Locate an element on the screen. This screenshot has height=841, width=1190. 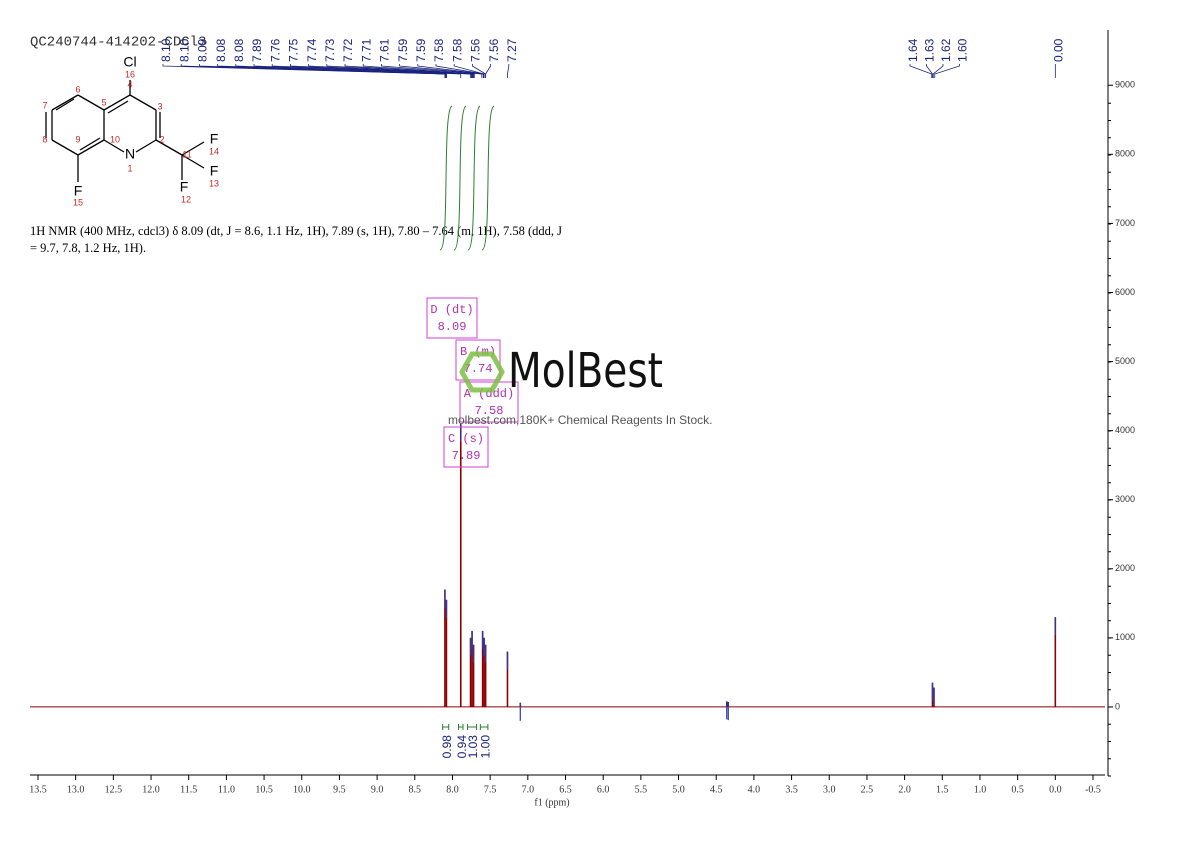
peak-label: 7.76 is located at coordinates (275, 50).